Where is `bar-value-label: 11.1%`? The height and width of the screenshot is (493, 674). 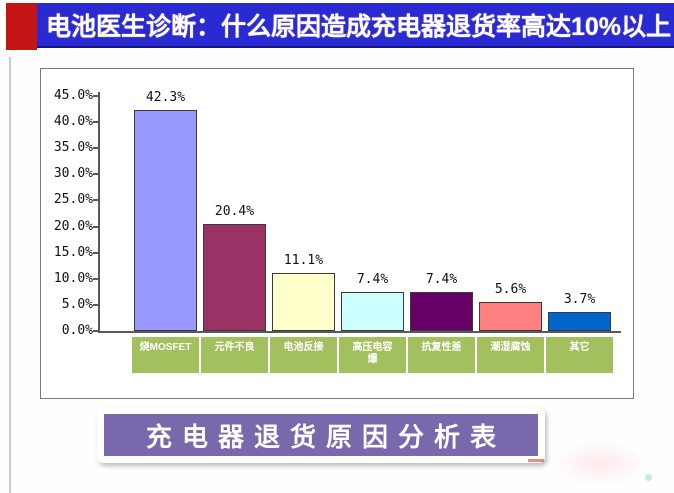 bar-value-label: 11.1% is located at coordinates (303, 260).